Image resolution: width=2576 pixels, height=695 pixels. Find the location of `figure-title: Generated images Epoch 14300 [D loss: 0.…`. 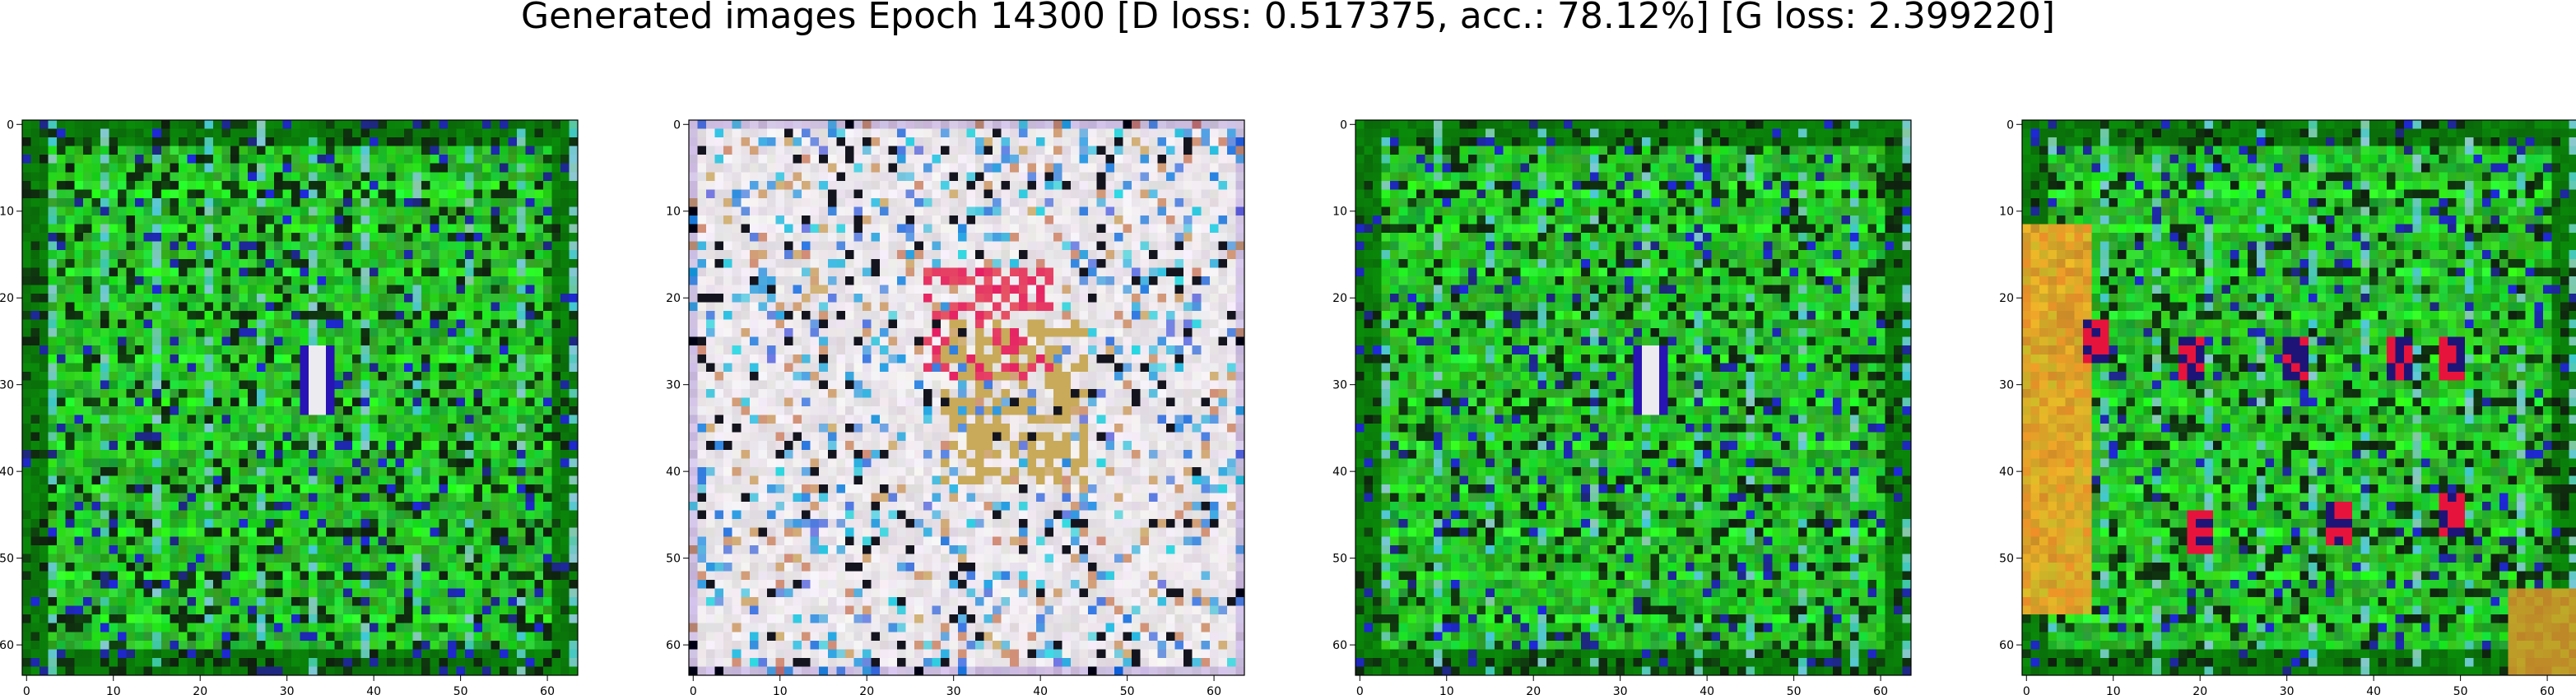

figure-title: Generated images Epoch 14300 [D loss: 0.… is located at coordinates (1288, 18).